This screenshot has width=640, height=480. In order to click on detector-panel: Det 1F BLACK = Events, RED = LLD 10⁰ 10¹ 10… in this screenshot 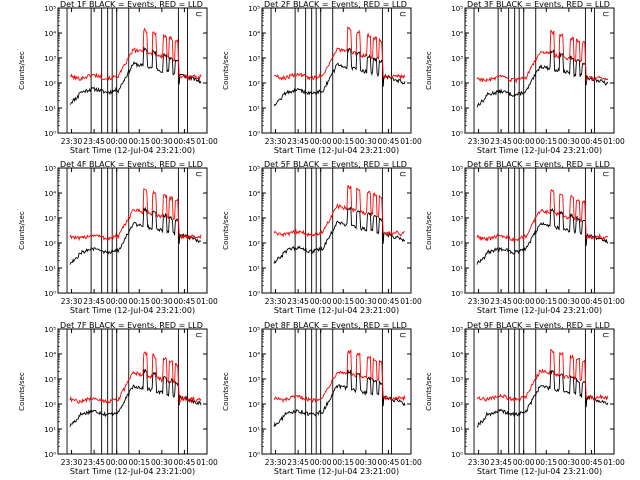, I will do `click(118, 77)`.